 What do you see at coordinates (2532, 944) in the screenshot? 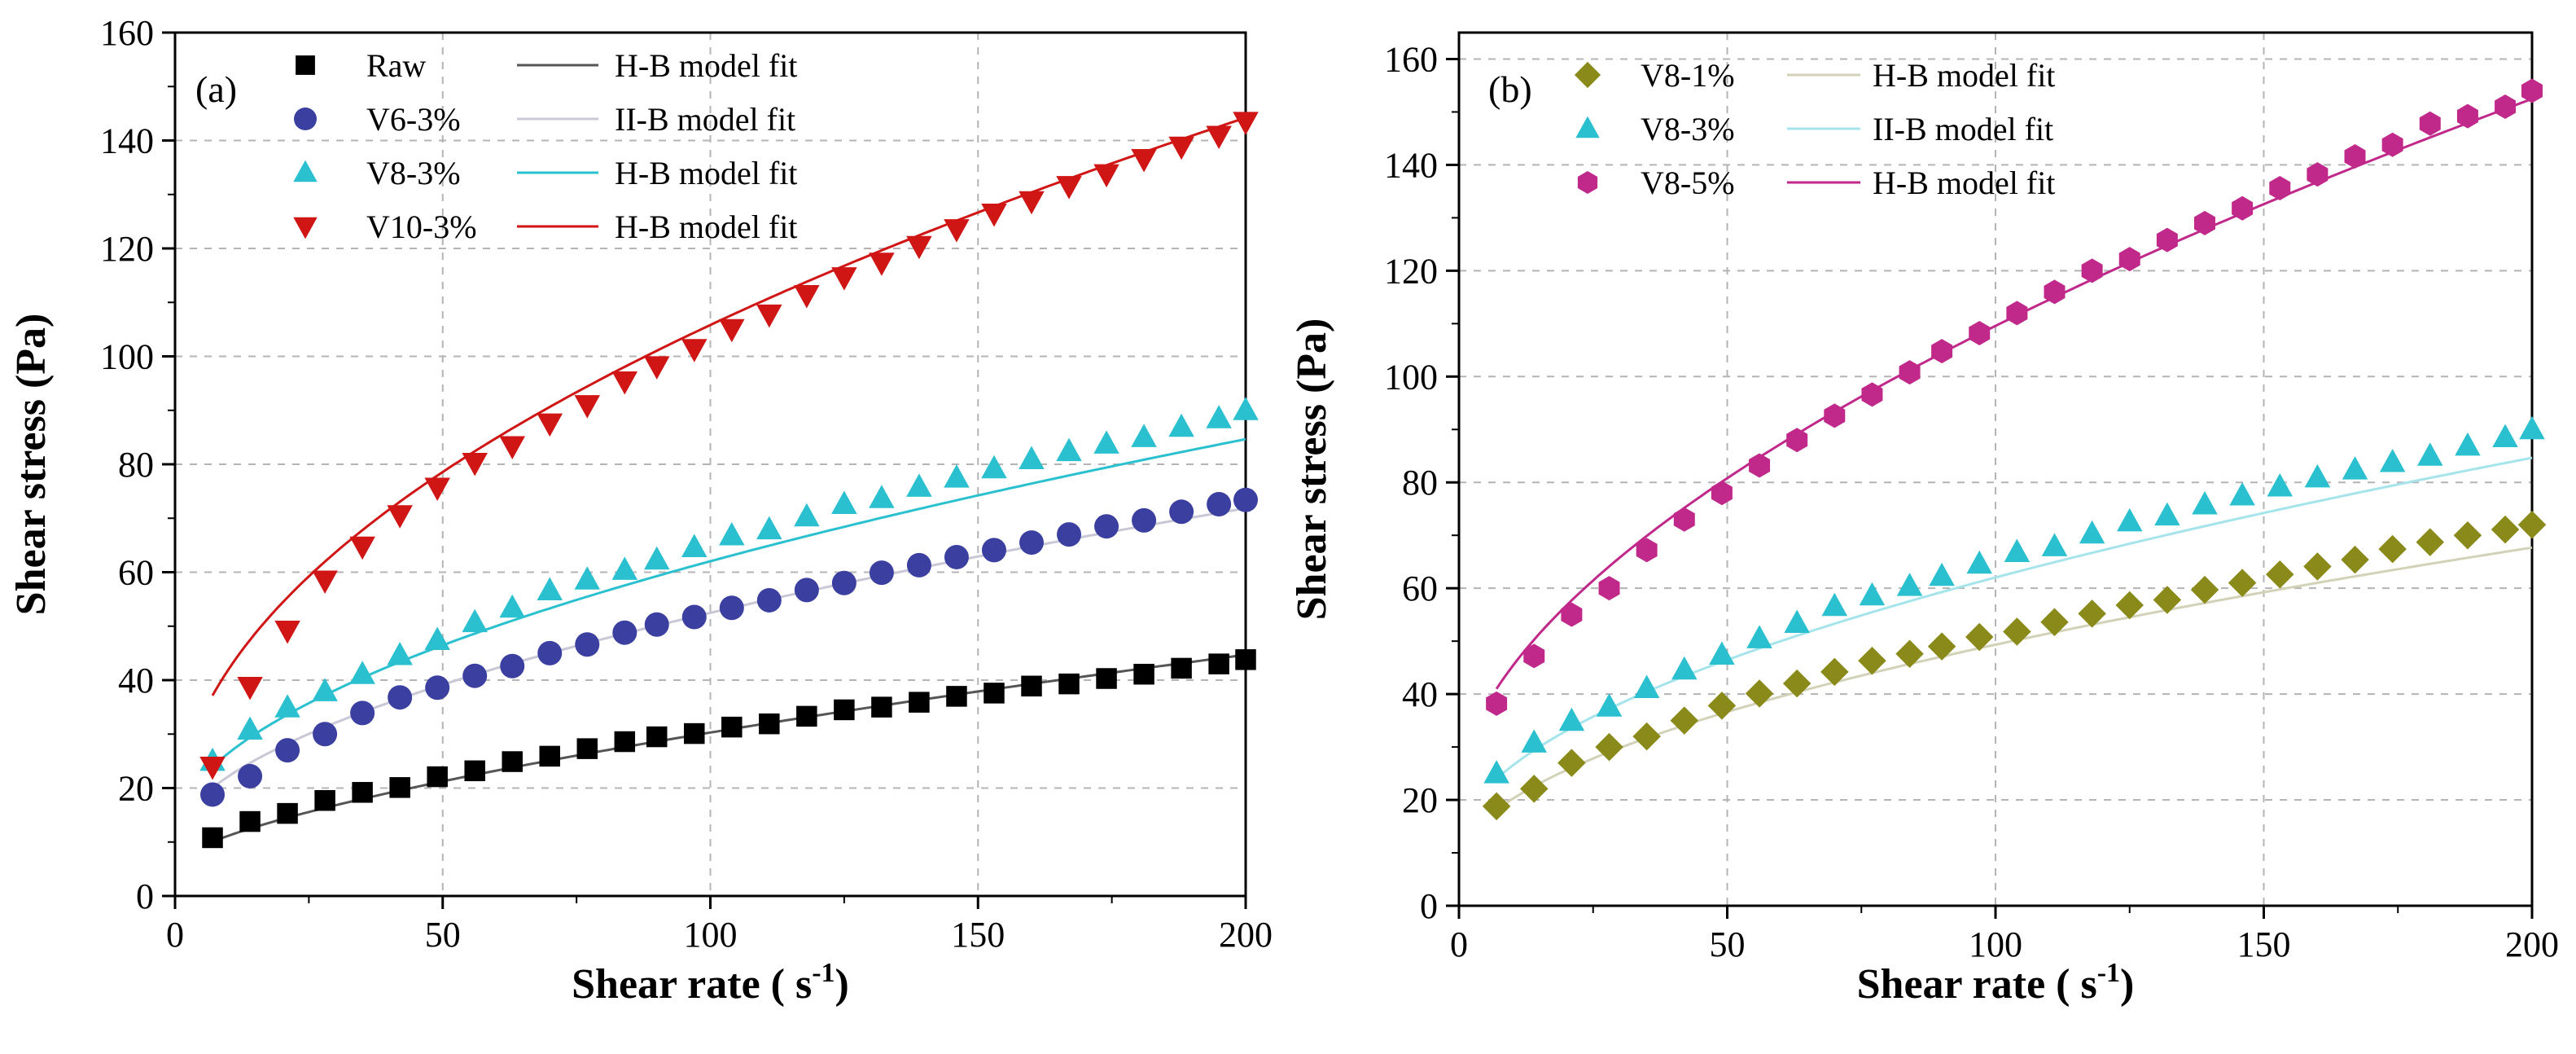
I see `x-tick-label: 200` at bounding box center [2532, 944].